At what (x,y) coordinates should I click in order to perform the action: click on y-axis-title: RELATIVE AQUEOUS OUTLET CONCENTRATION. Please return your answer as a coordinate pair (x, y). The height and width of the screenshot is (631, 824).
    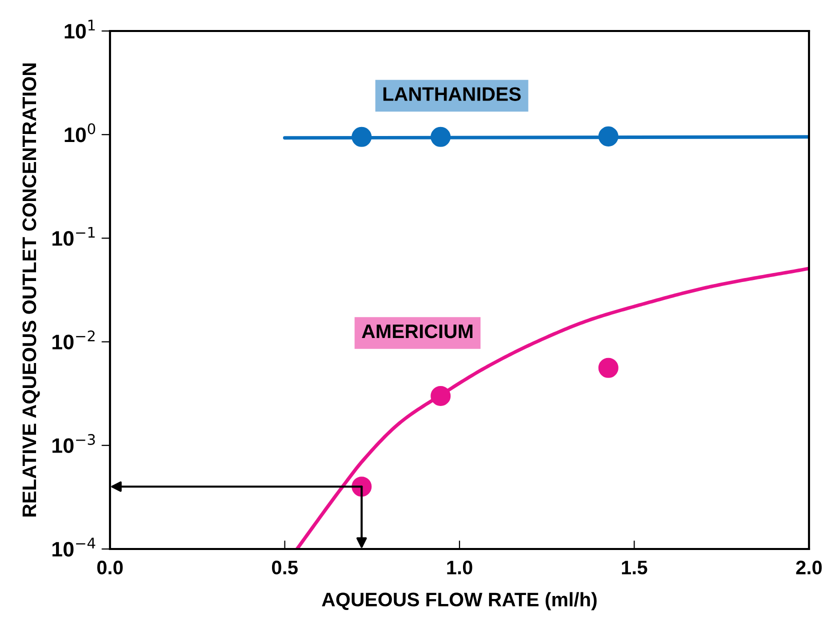
    Looking at the image, I should click on (31, 290).